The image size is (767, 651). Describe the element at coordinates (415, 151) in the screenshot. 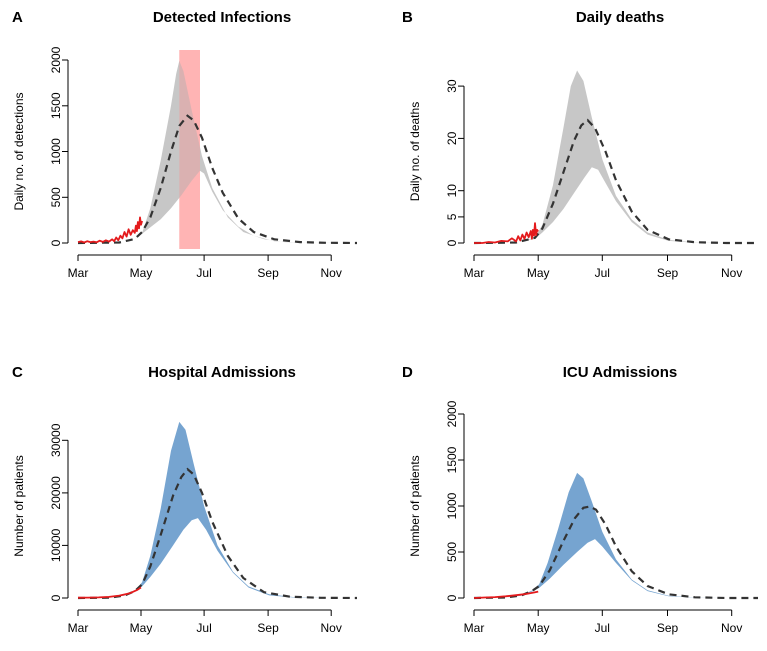

I see `y-axis-label: Daily no. of deaths` at that location.